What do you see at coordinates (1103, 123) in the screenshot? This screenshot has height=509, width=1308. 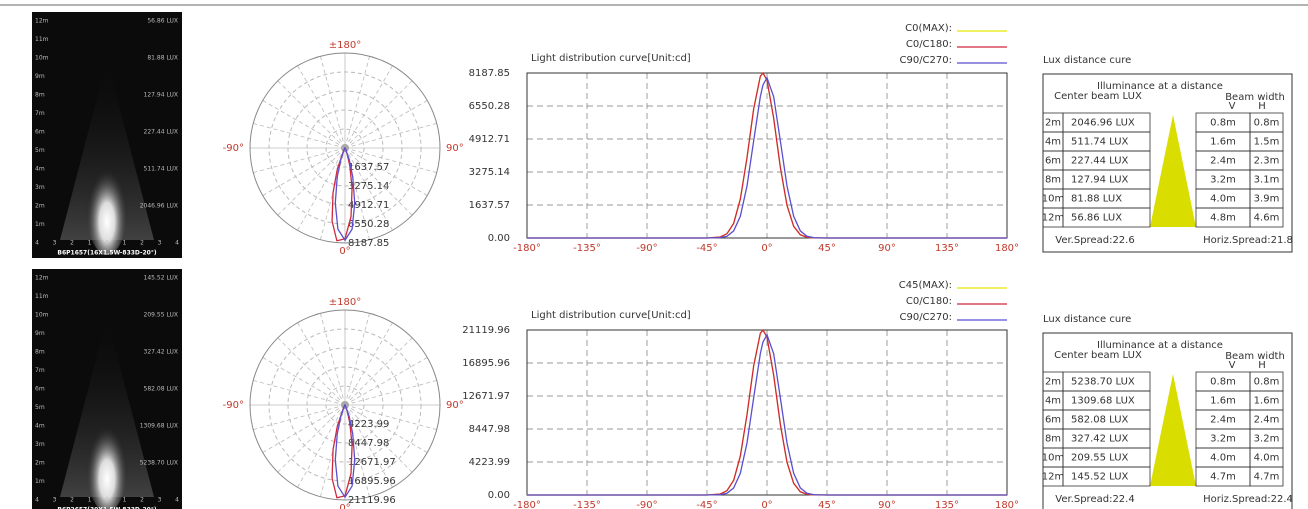 I see `table-cell-text: 2046.96 LUX` at bounding box center [1103, 123].